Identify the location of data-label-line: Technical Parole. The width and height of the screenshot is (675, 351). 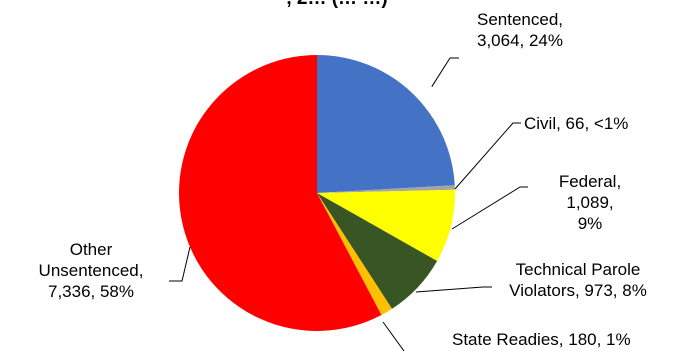
(578, 269).